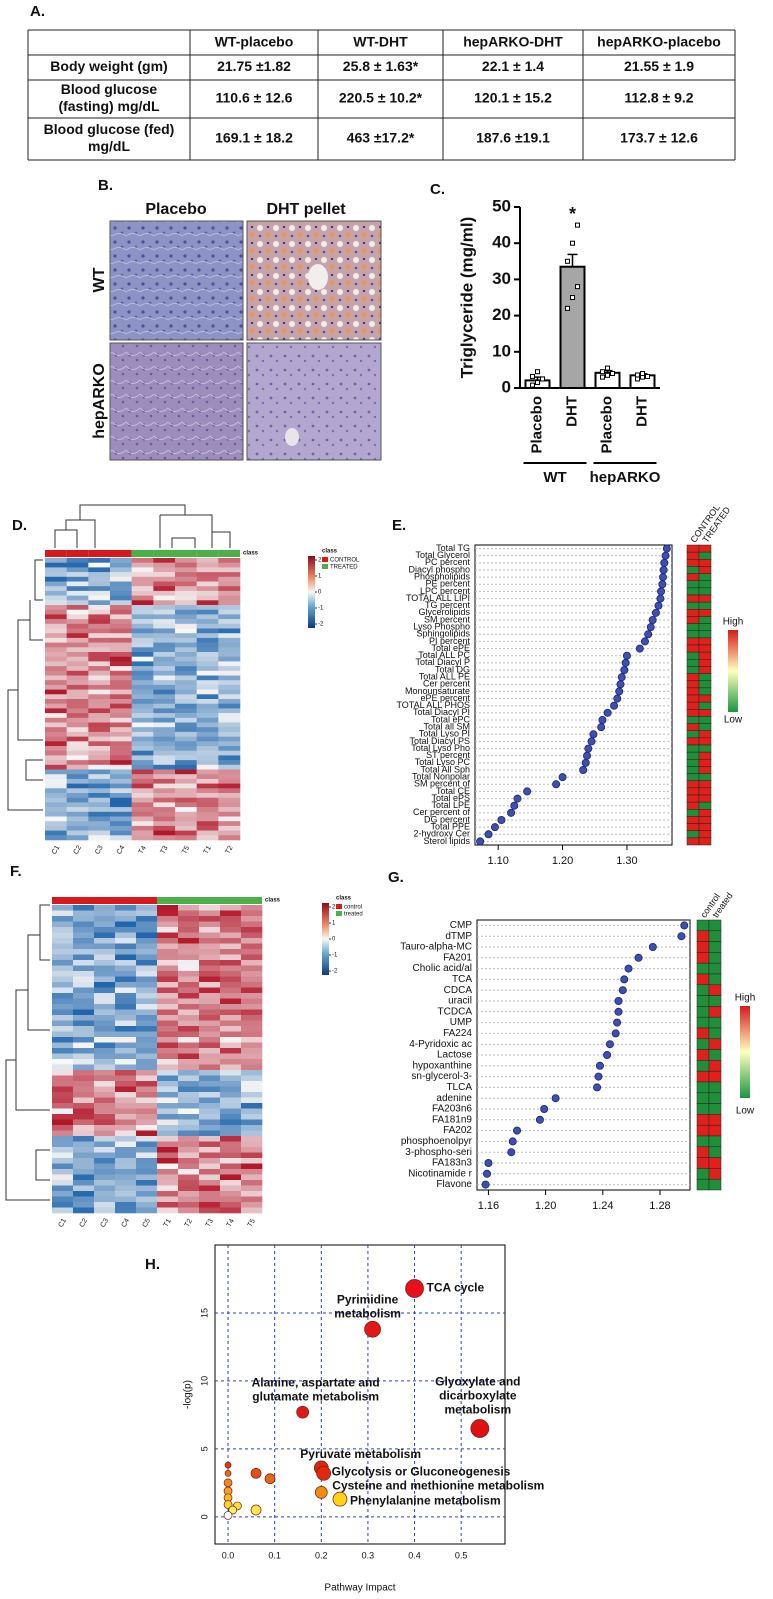 This screenshot has height=1599, width=773. Describe the element at coordinates (368, 1555) in the screenshot. I see `x-tick-label: 0.3` at that location.